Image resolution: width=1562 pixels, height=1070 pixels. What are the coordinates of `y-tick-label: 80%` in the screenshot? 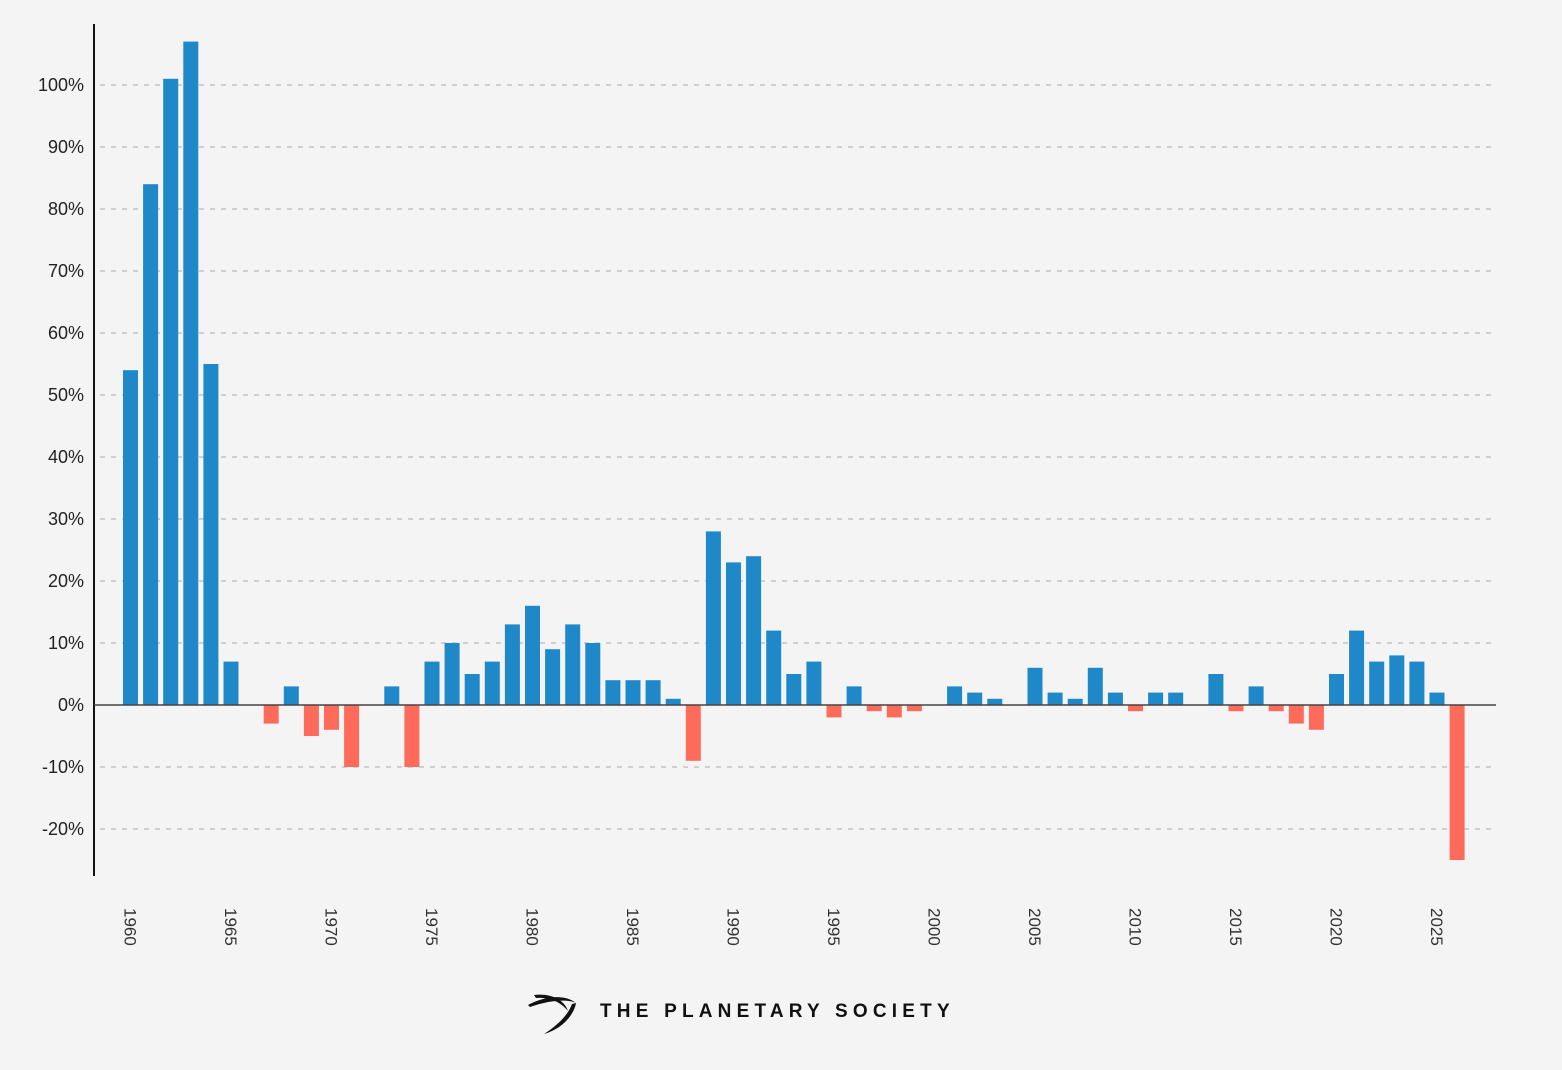 It's located at (66, 209).